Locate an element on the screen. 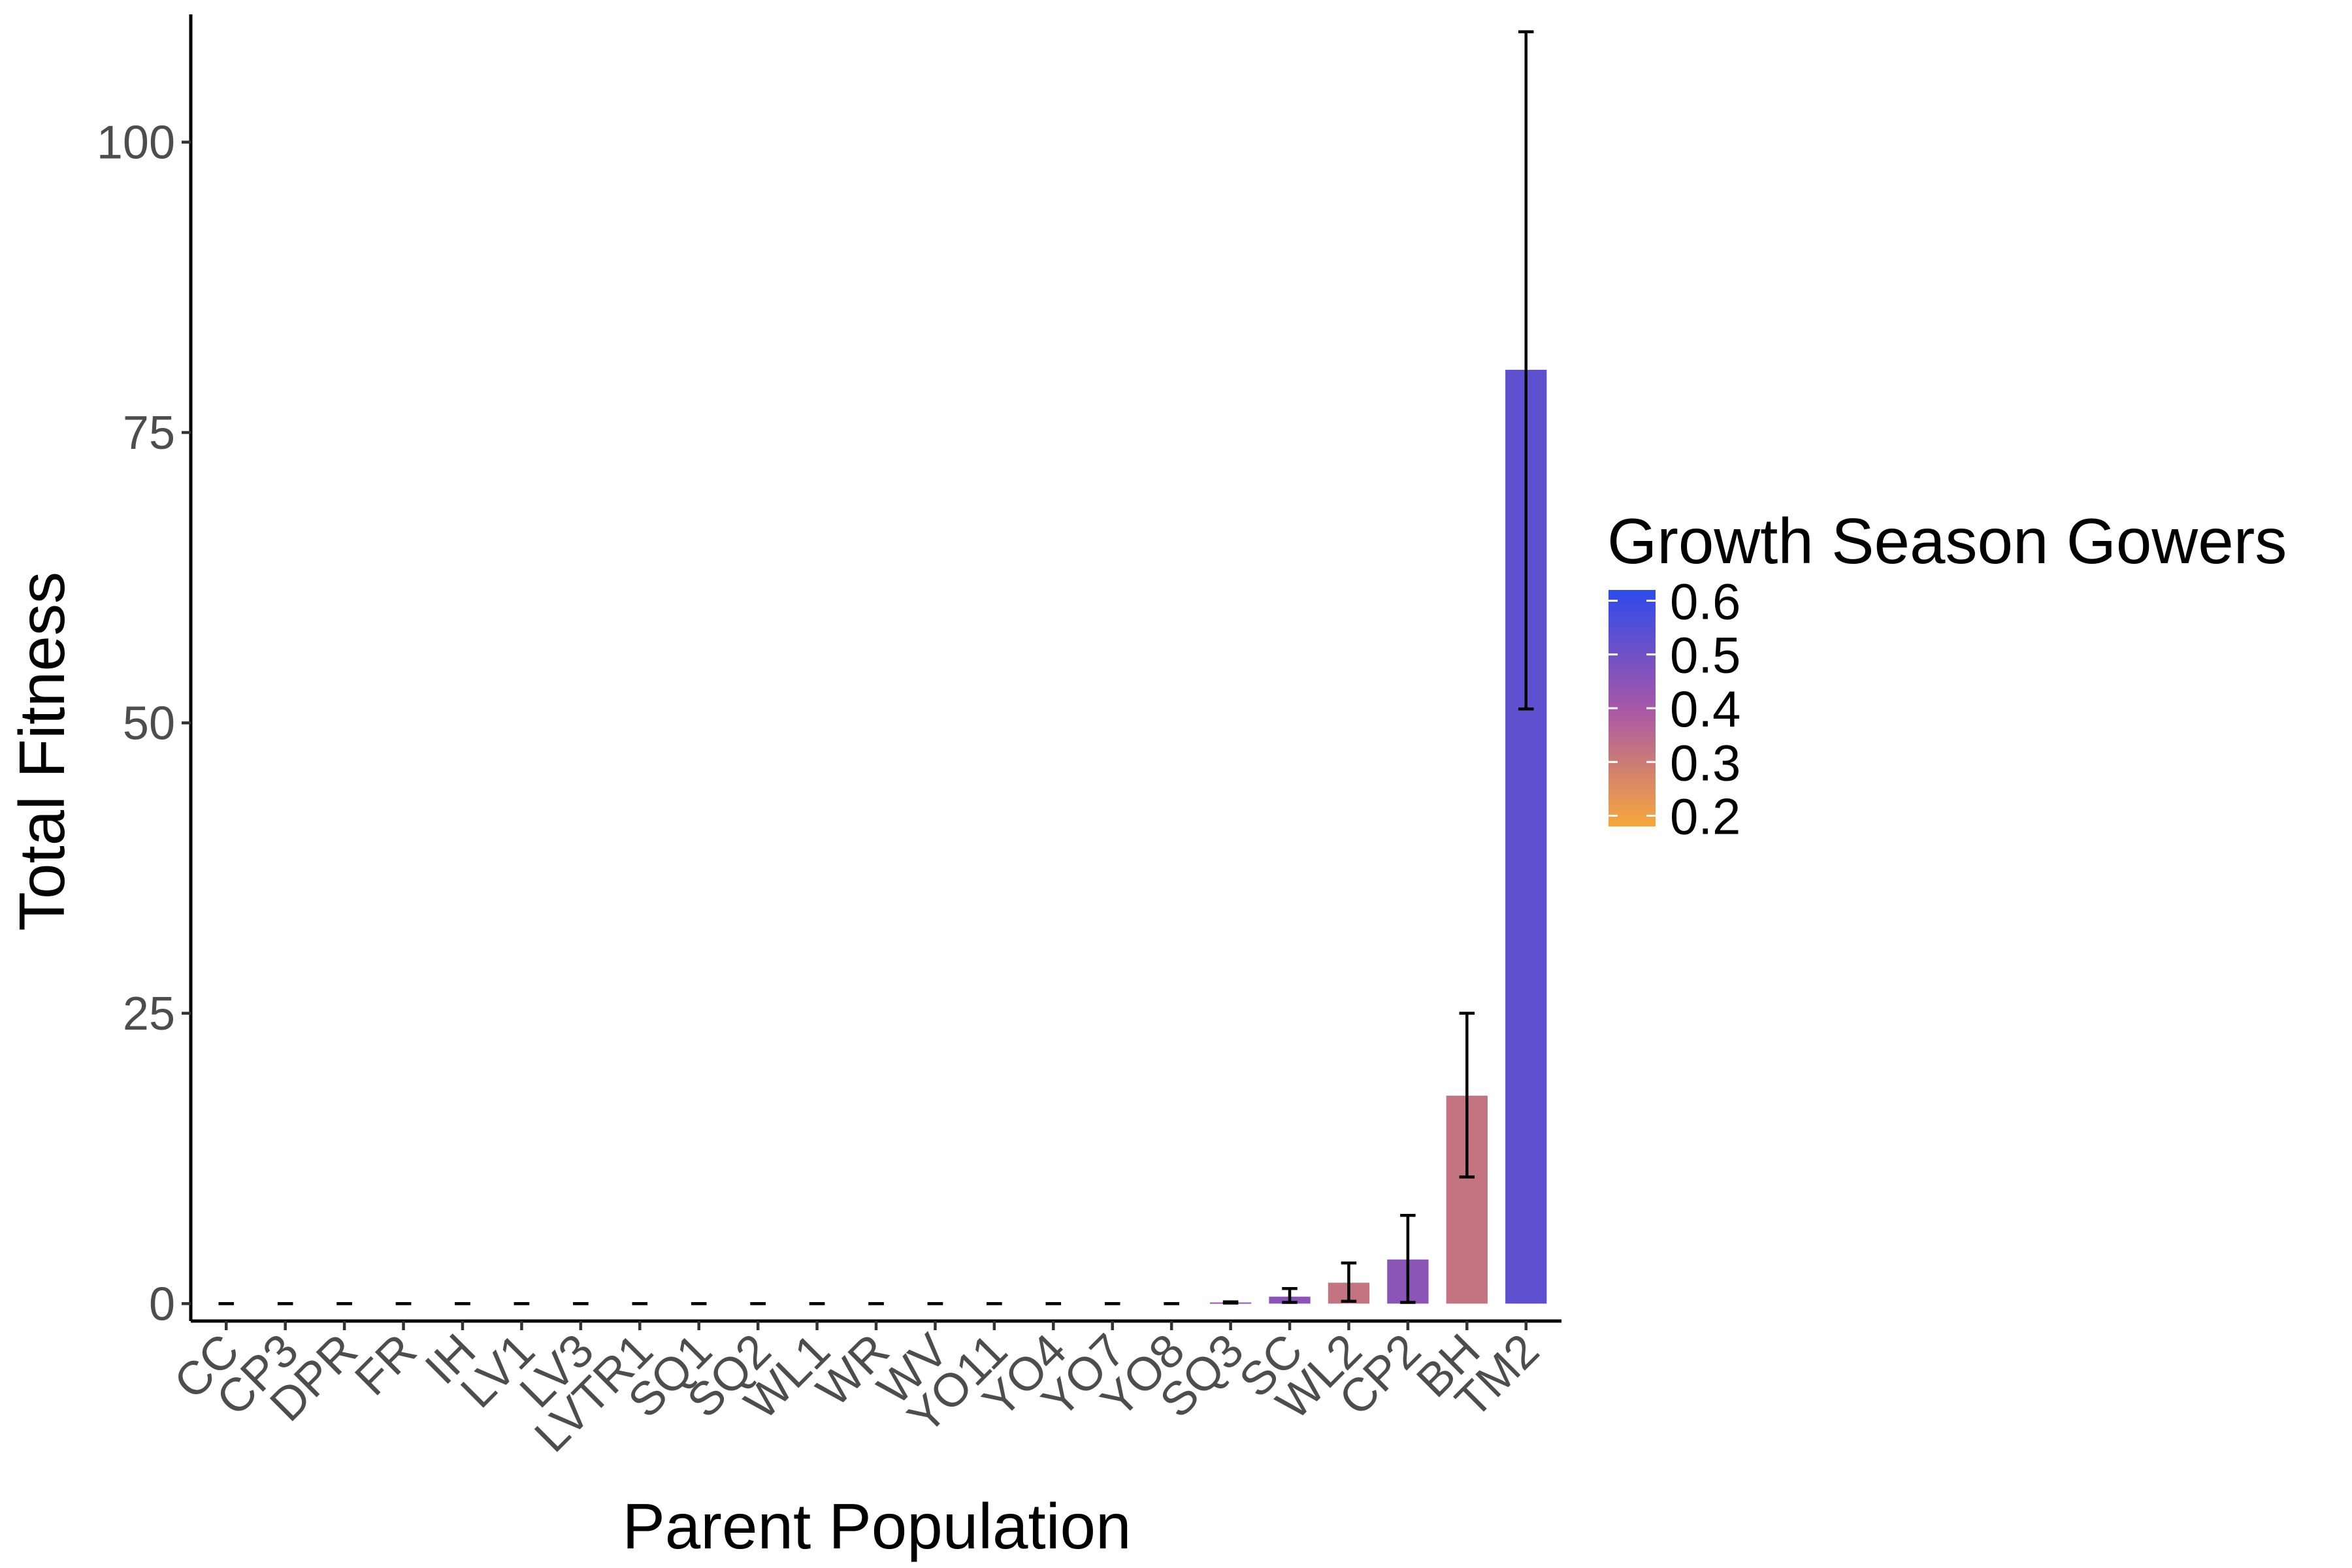 The height and width of the screenshot is (1568, 2352). y-tick-label: 100 is located at coordinates (136, 143).